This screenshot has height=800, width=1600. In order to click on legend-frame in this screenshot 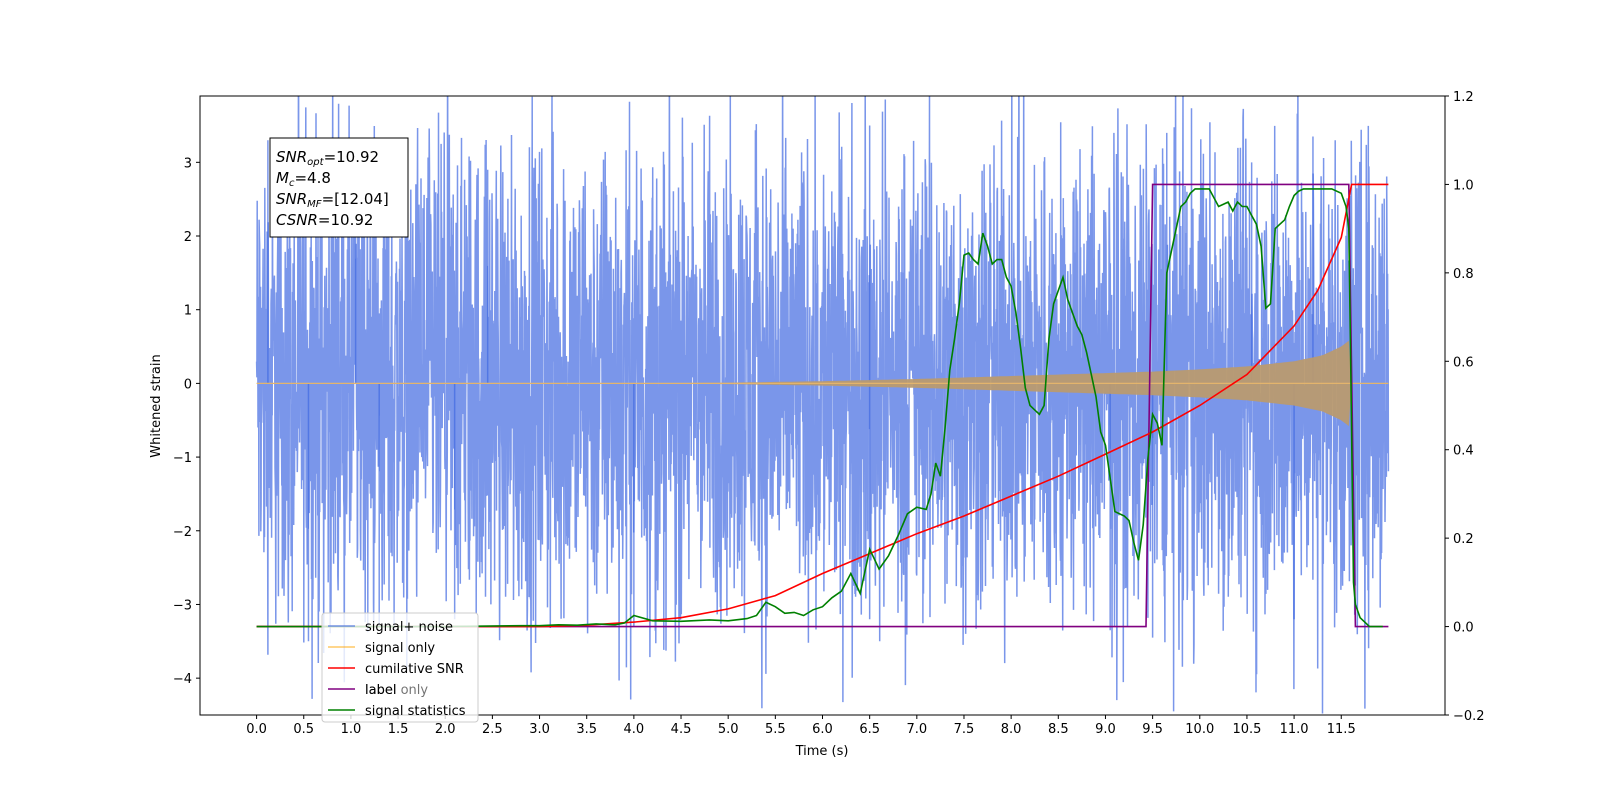, I will do `click(400, 667)`.